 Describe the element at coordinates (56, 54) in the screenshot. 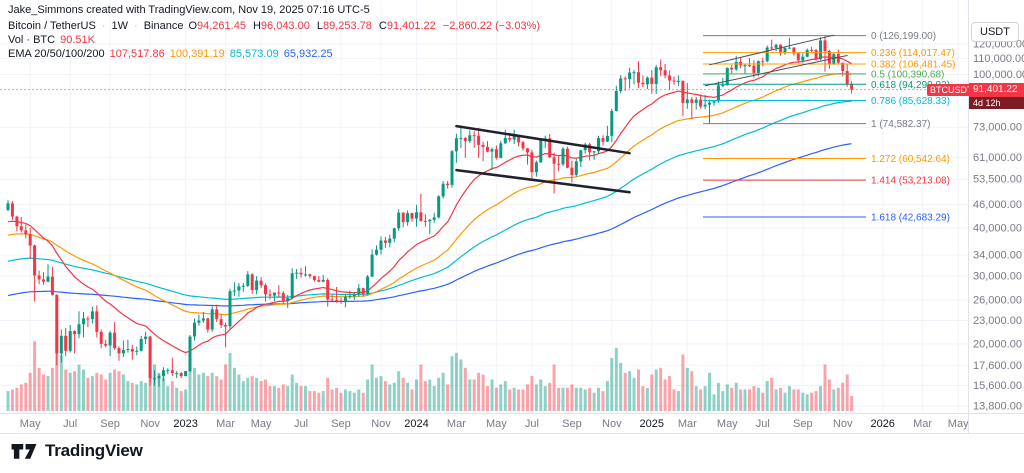

I see `ema-label: EMA 20/50/100/200` at that location.